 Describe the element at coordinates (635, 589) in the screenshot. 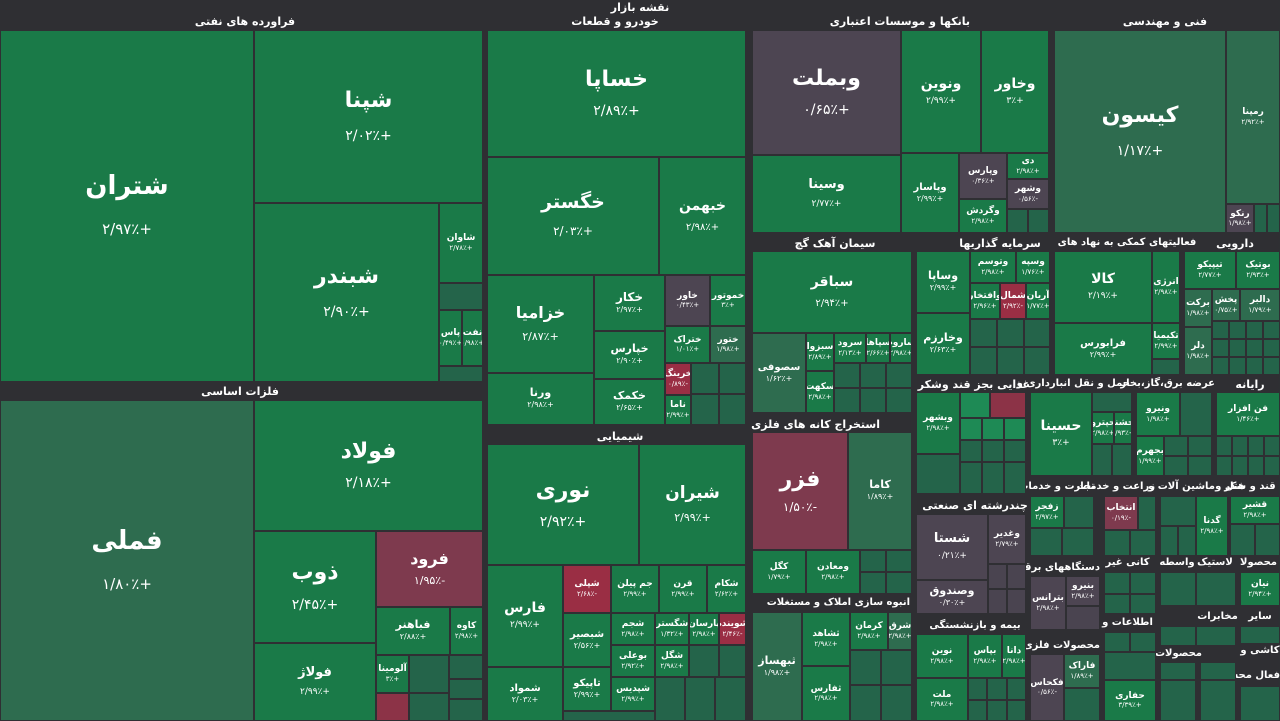

I see `tile-jampilan: جم پیلن +۲/۹۹٪` at that location.